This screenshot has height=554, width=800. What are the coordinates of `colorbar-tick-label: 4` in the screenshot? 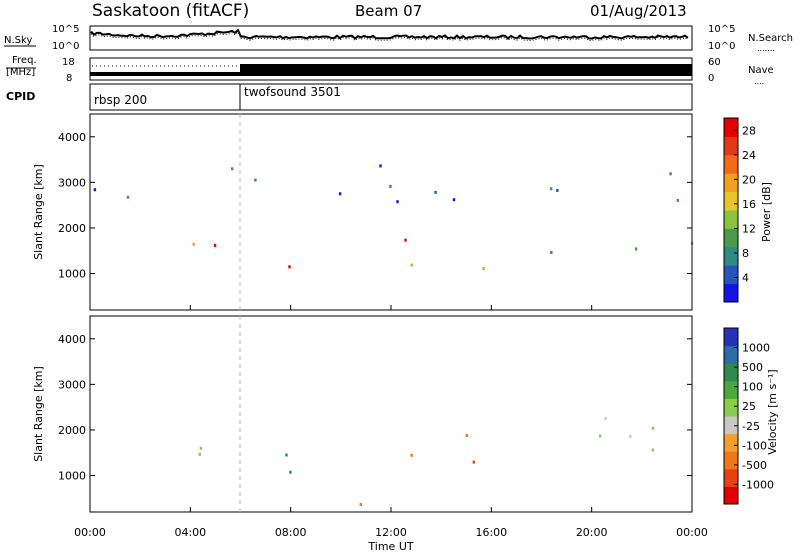 It's located at (745, 277).